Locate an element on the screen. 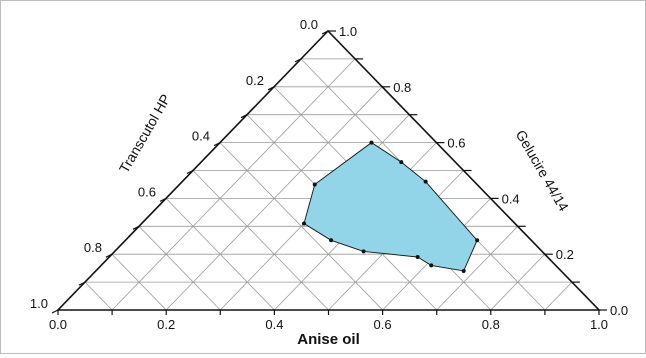 This screenshot has height=358, width=646. right-tick-label: 0.2 is located at coordinates (565, 254).